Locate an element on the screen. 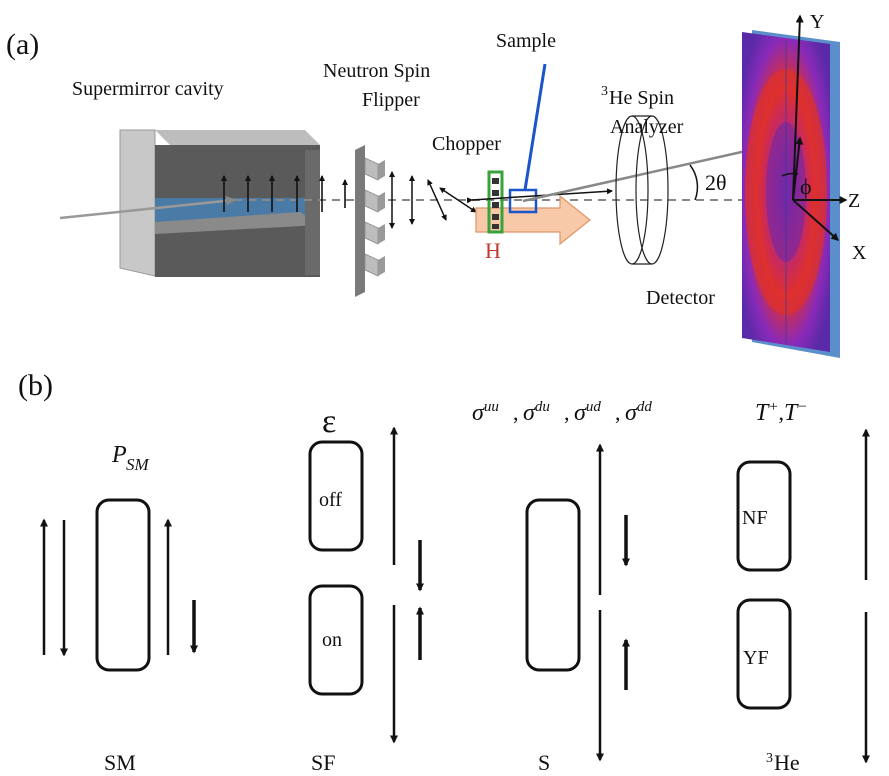 This screenshot has width=889, height=776. sf-on-box is located at coordinates (336, 640).